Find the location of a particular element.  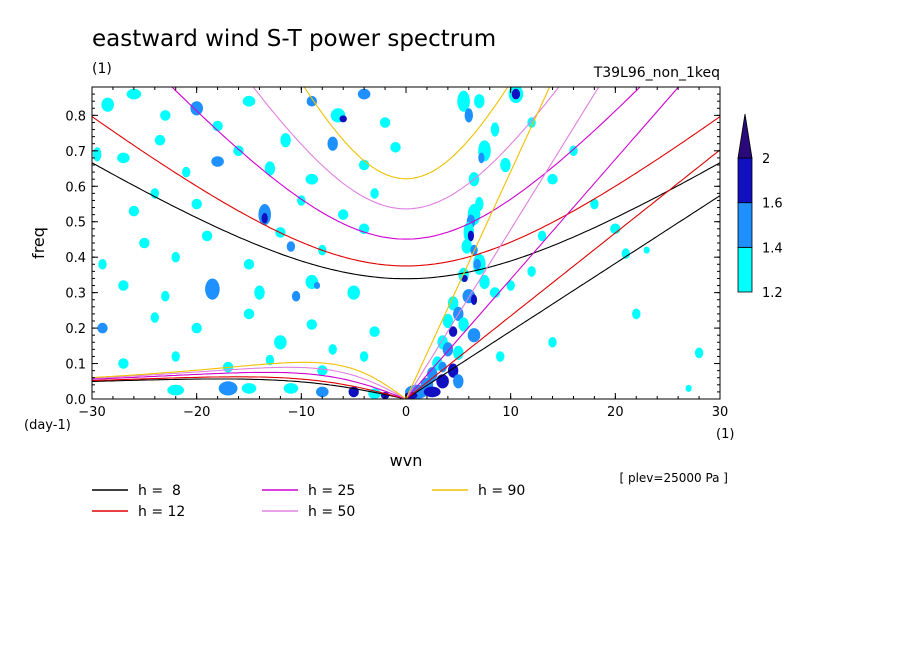

y-tick-label: 0.1 is located at coordinates (75, 365).